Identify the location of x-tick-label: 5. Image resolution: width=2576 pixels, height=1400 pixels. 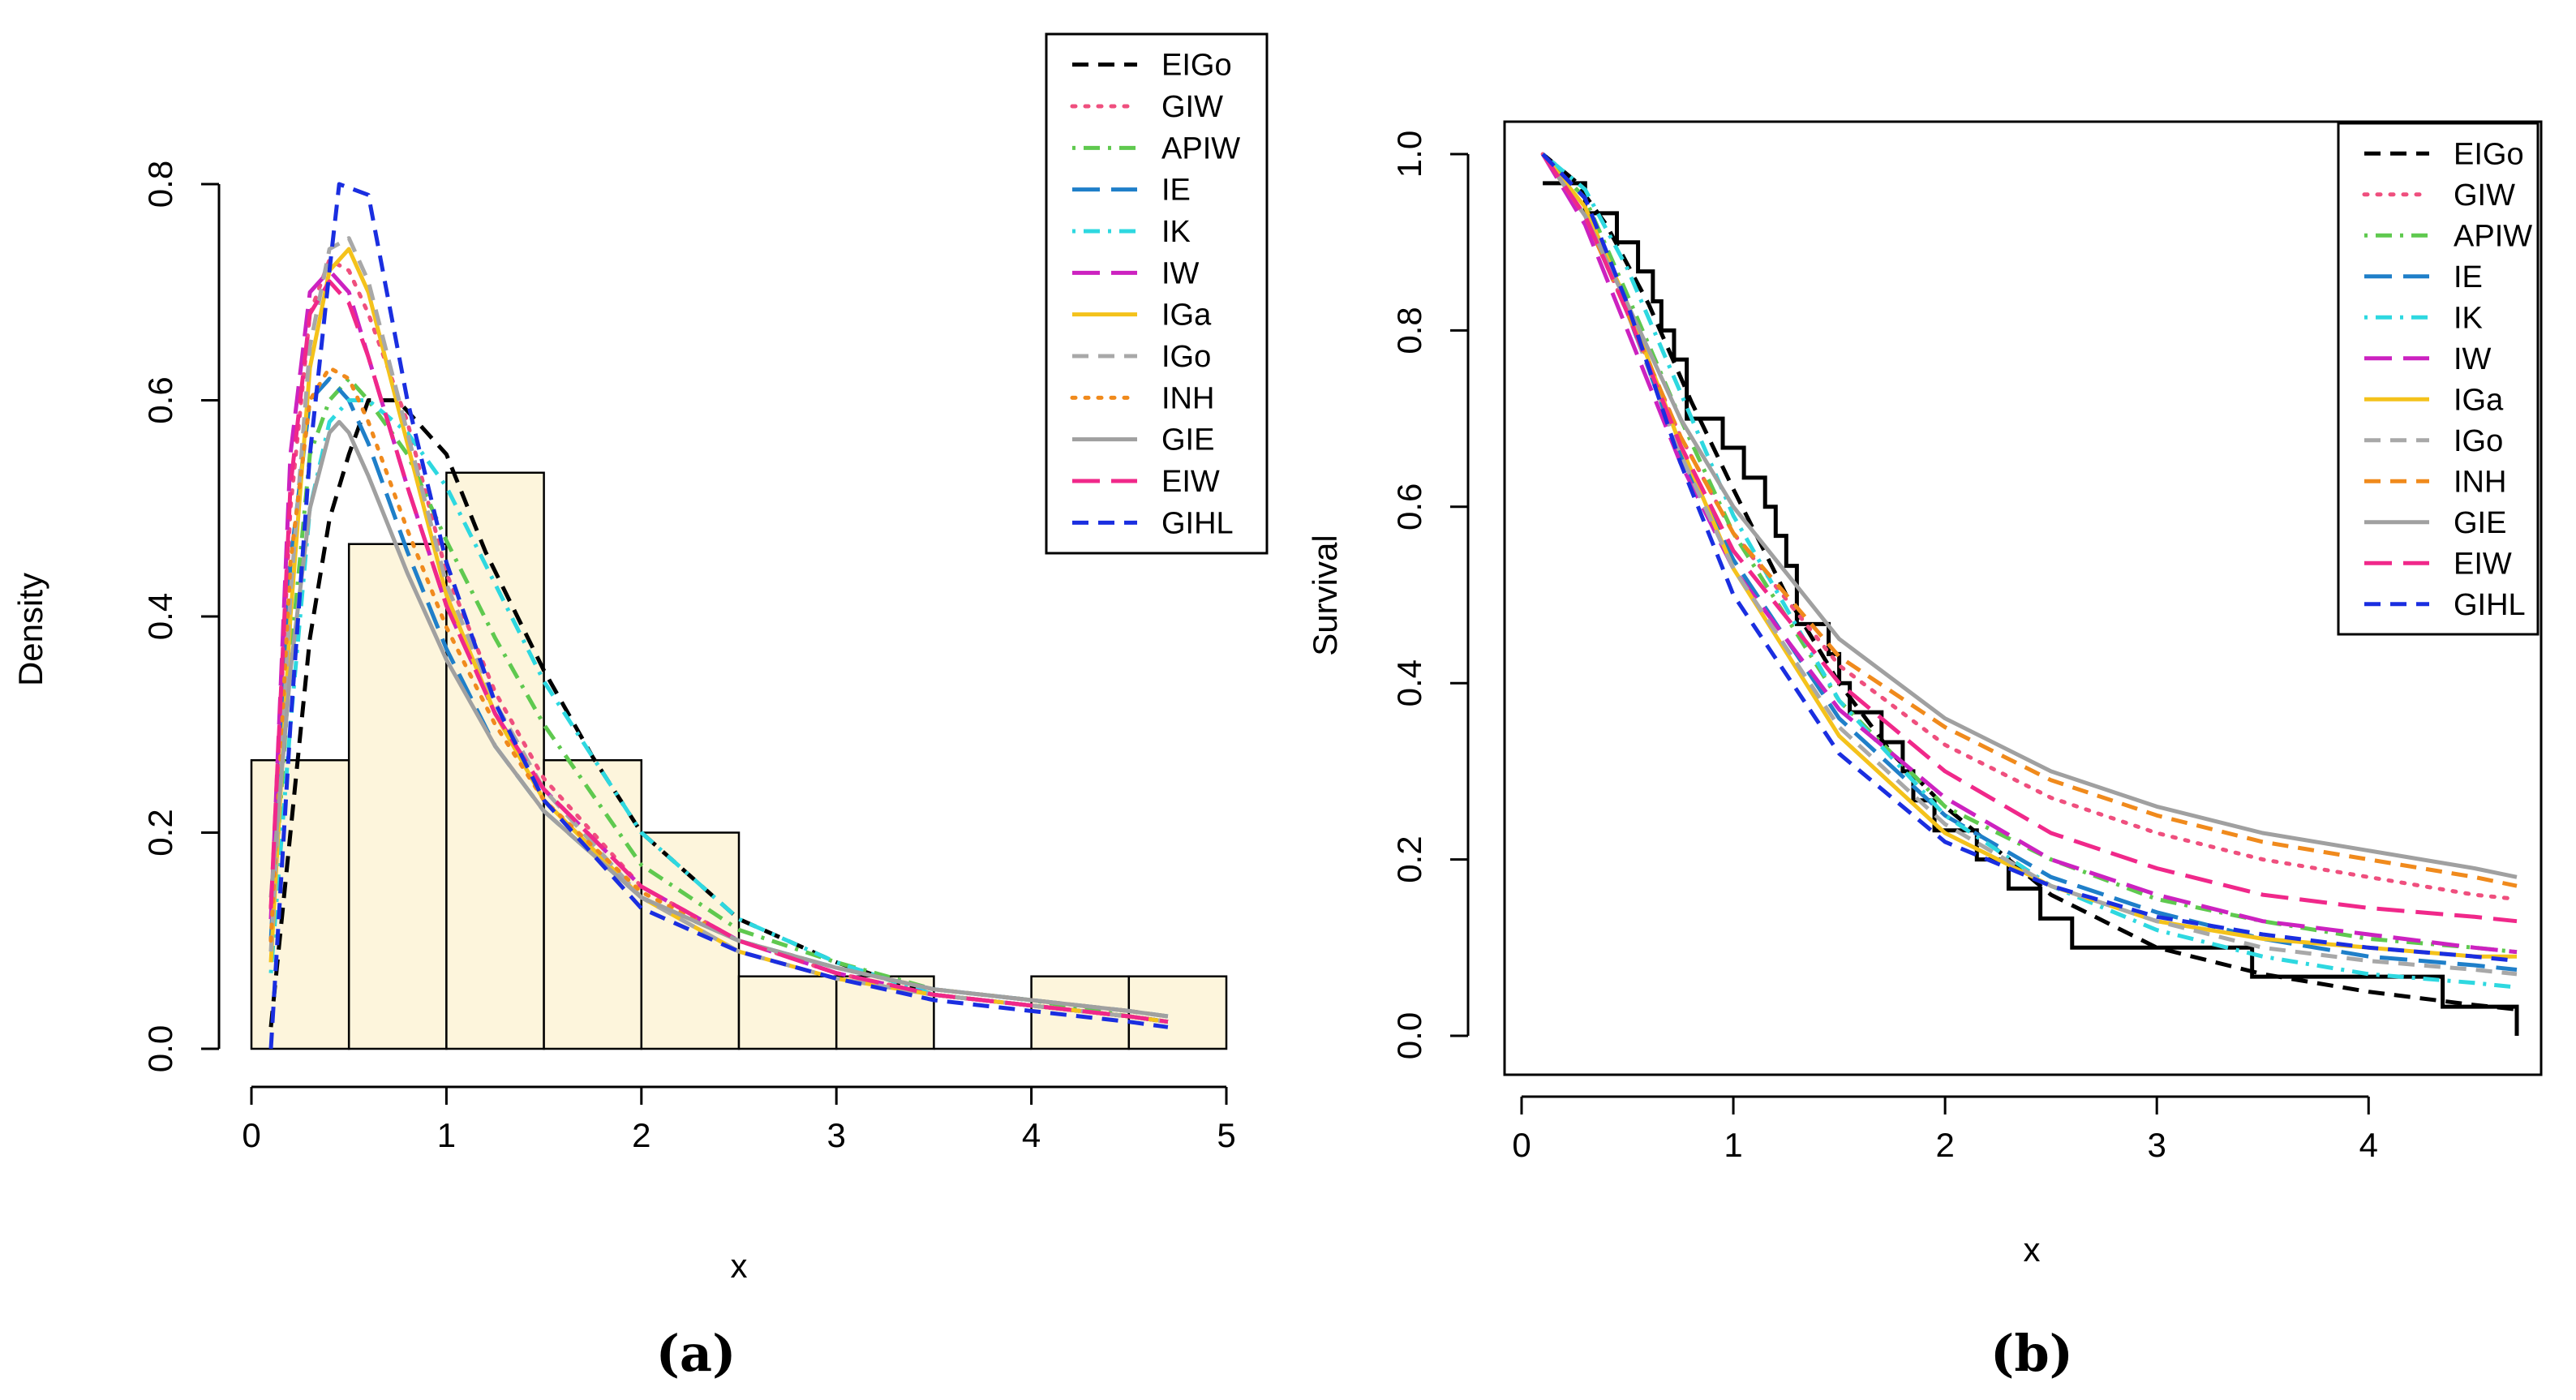
(1226, 1135).